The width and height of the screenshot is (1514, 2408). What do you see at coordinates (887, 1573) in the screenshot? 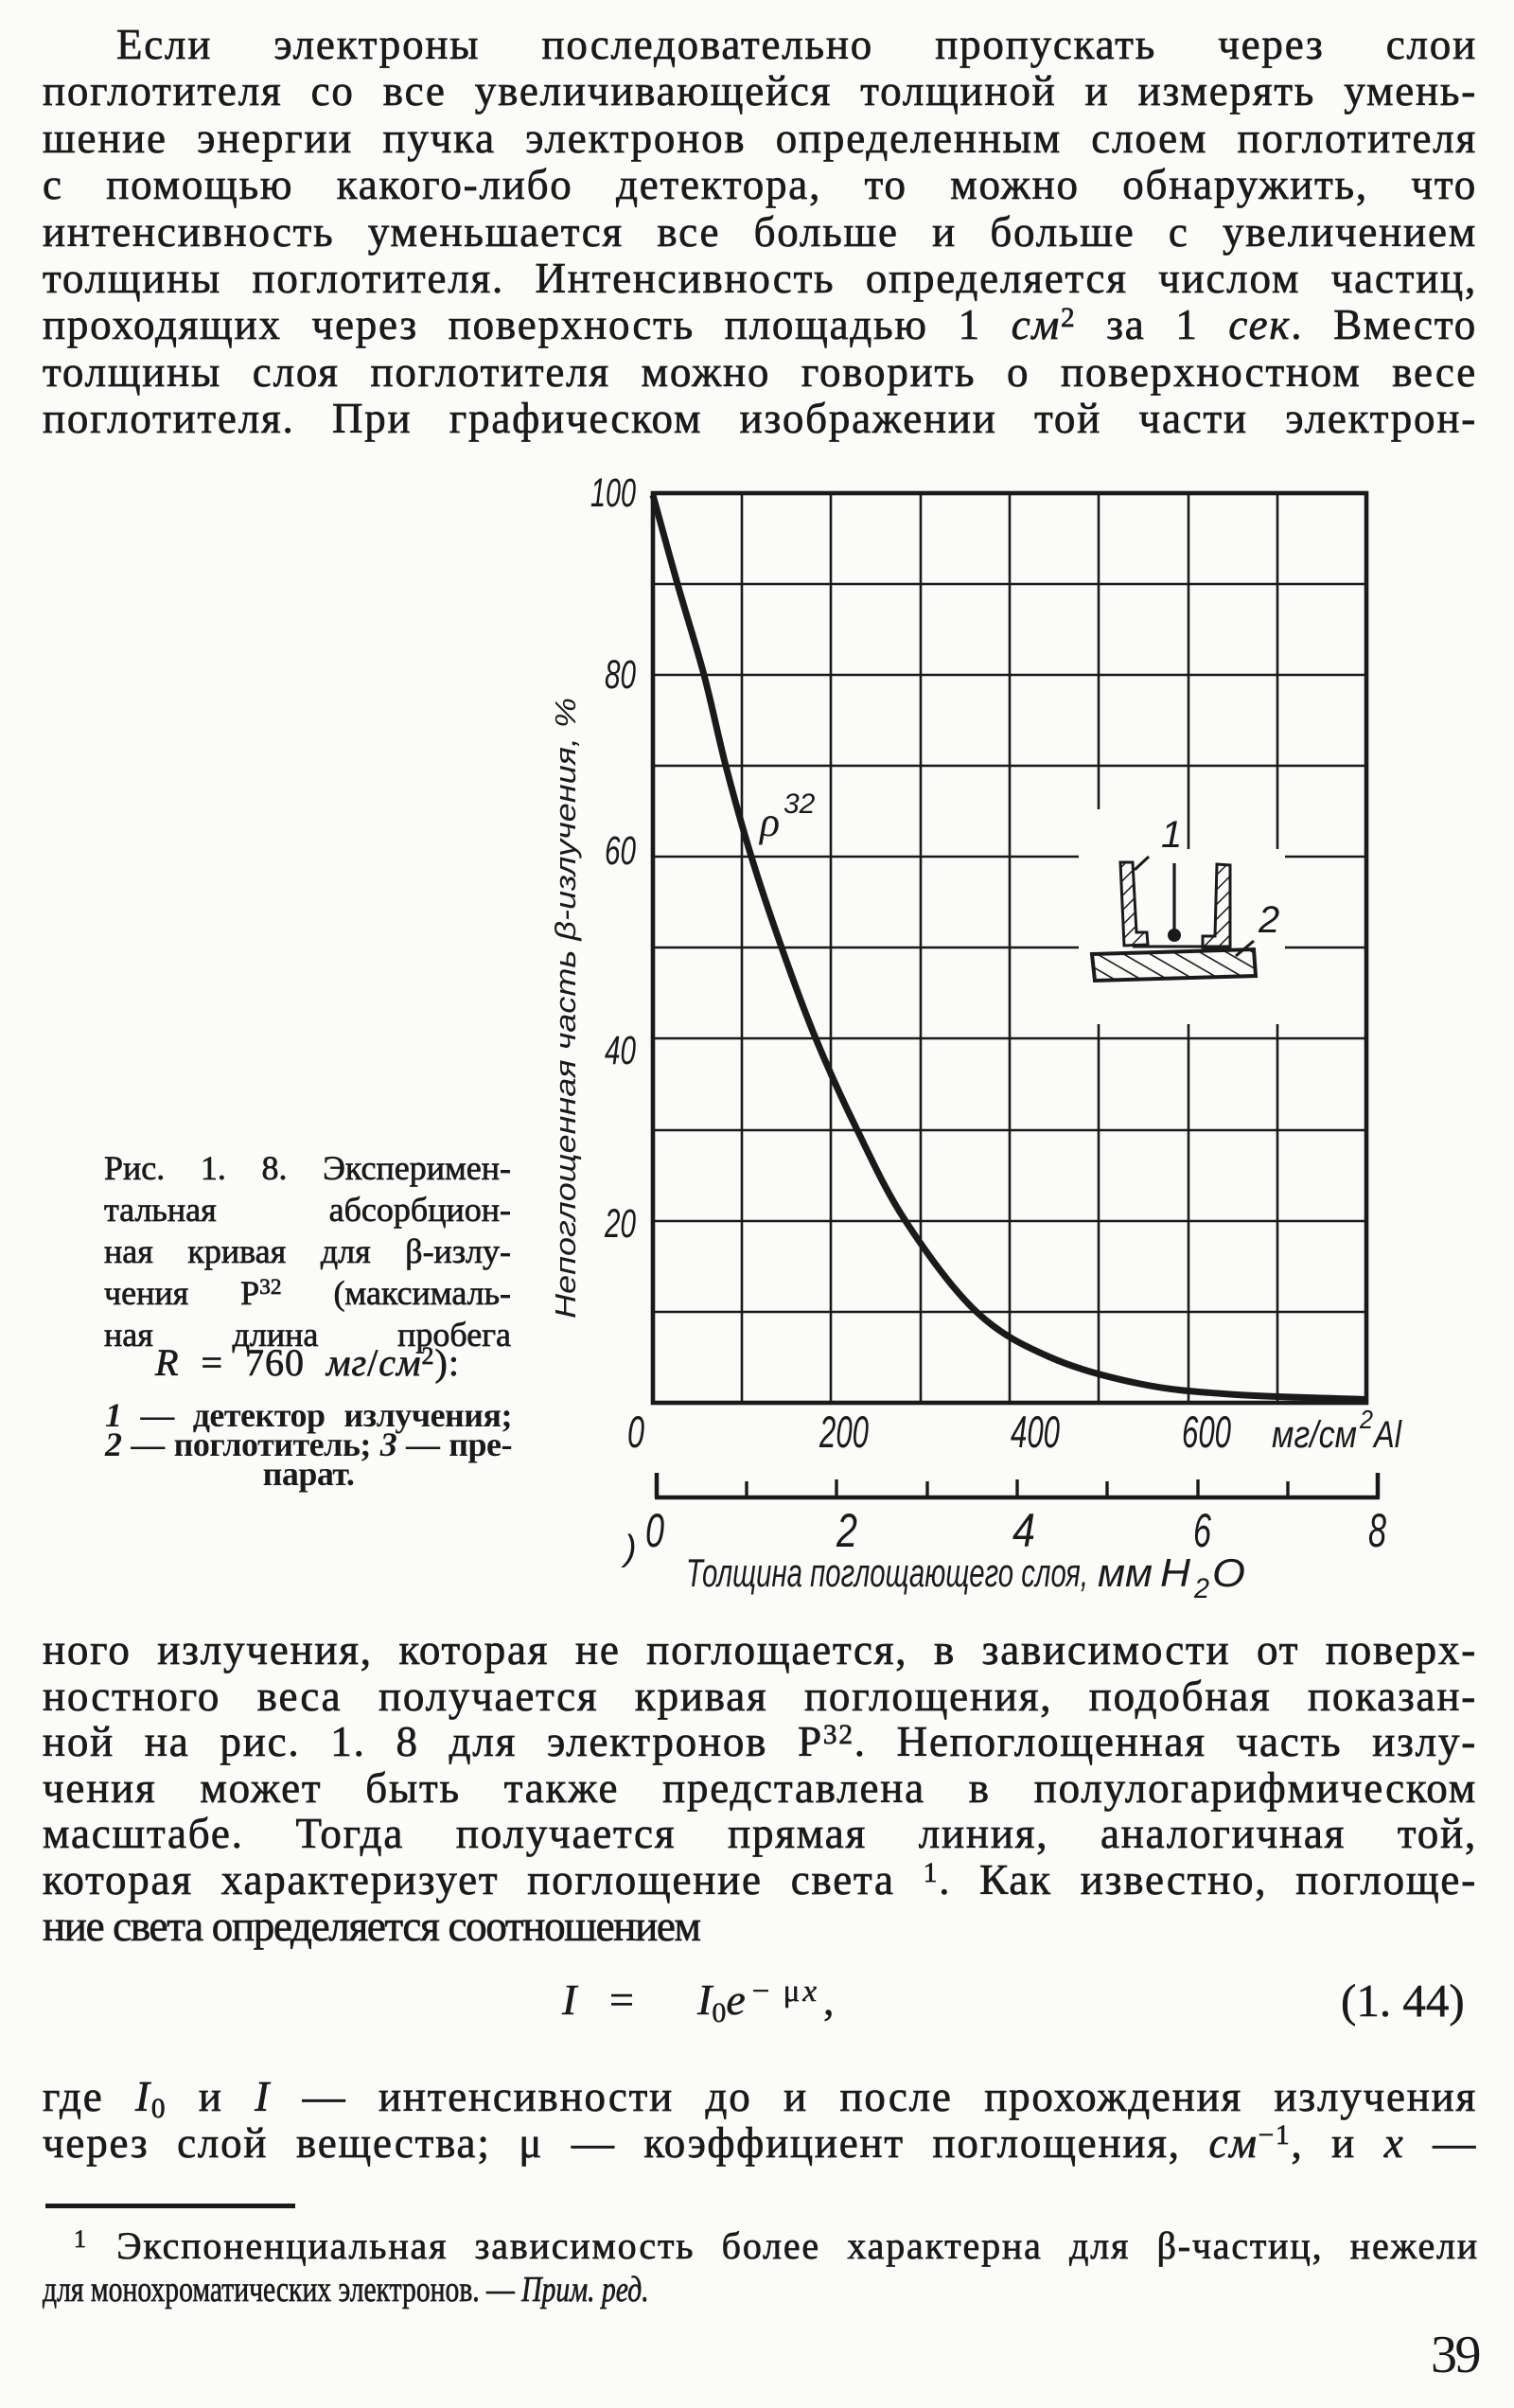
I see `svg-text: Толщина поглощающего слоя,` at bounding box center [887, 1573].